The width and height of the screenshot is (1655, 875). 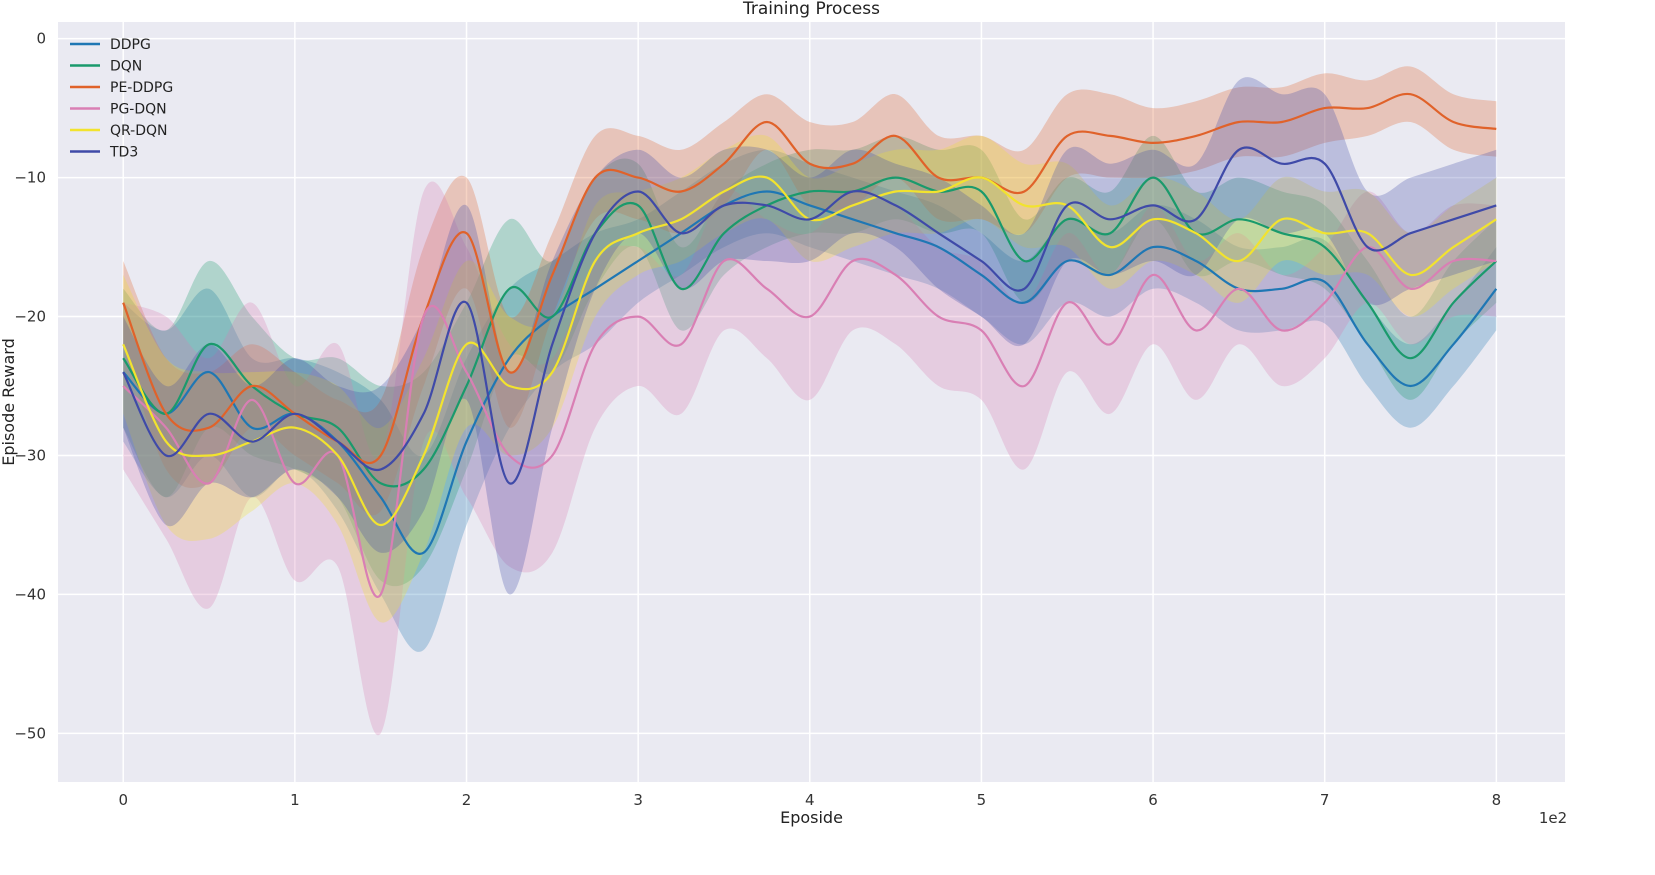 What do you see at coordinates (811, 817) in the screenshot?
I see `x-axis-label: Eposide` at bounding box center [811, 817].